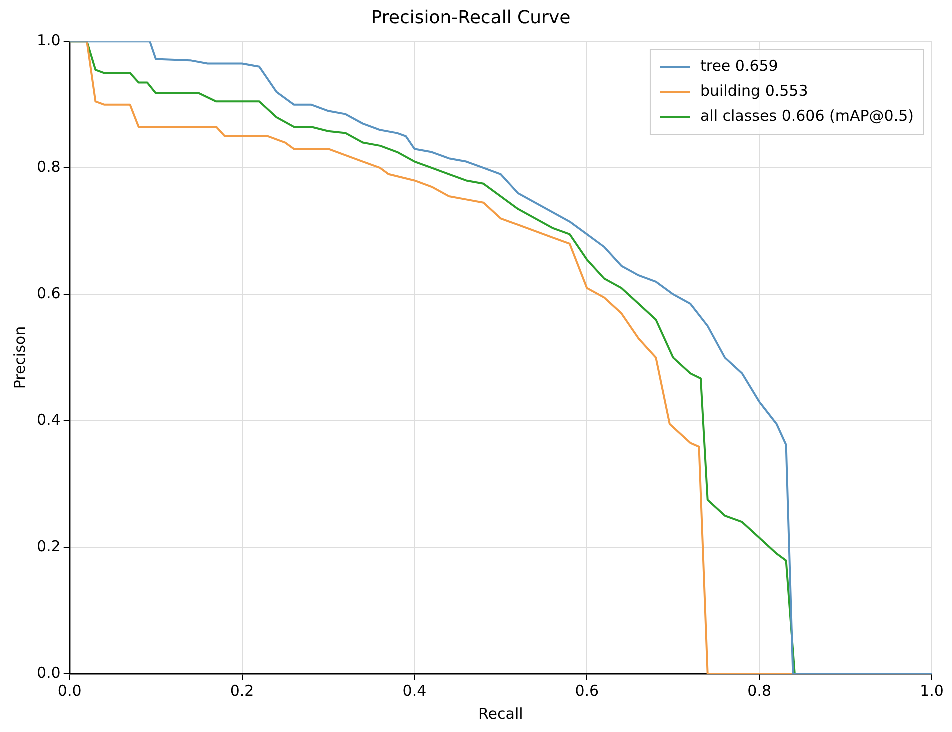 This screenshot has width=952, height=732. Describe the element at coordinates (739, 65) in the screenshot. I see `legend-label: tree 0.659` at that location.